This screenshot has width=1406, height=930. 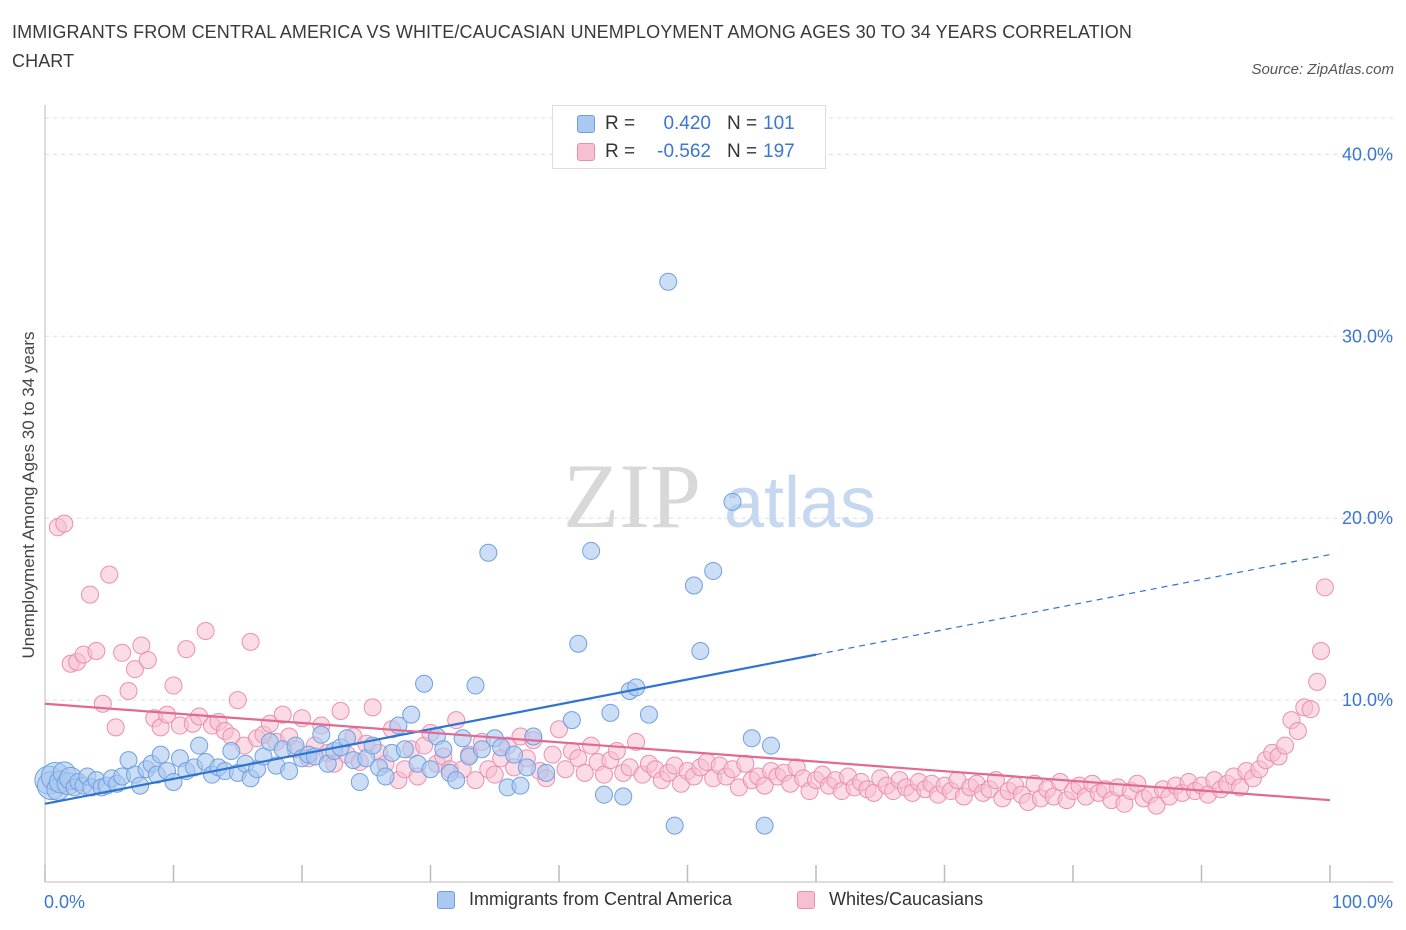 What do you see at coordinates (1367, 700) in the screenshot?
I see `y-tick-label: 10.0%` at bounding box center [1367, 700].